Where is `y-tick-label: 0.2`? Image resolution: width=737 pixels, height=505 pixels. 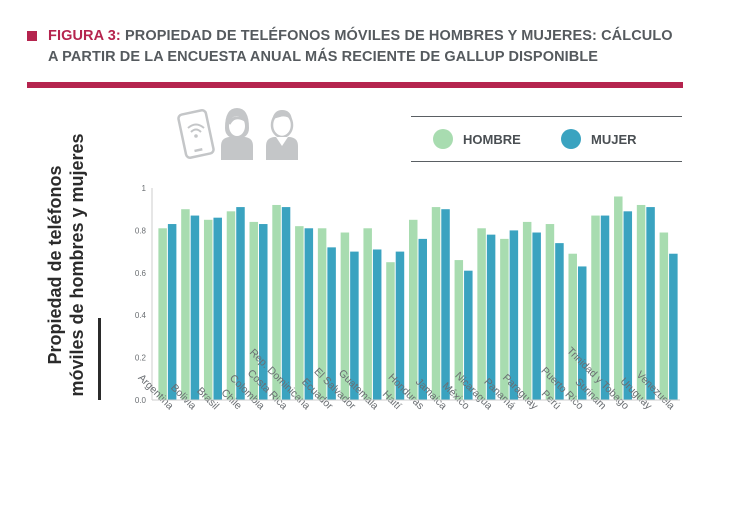
y-tick-label: 0.2 is located at coordinates (141, 358).